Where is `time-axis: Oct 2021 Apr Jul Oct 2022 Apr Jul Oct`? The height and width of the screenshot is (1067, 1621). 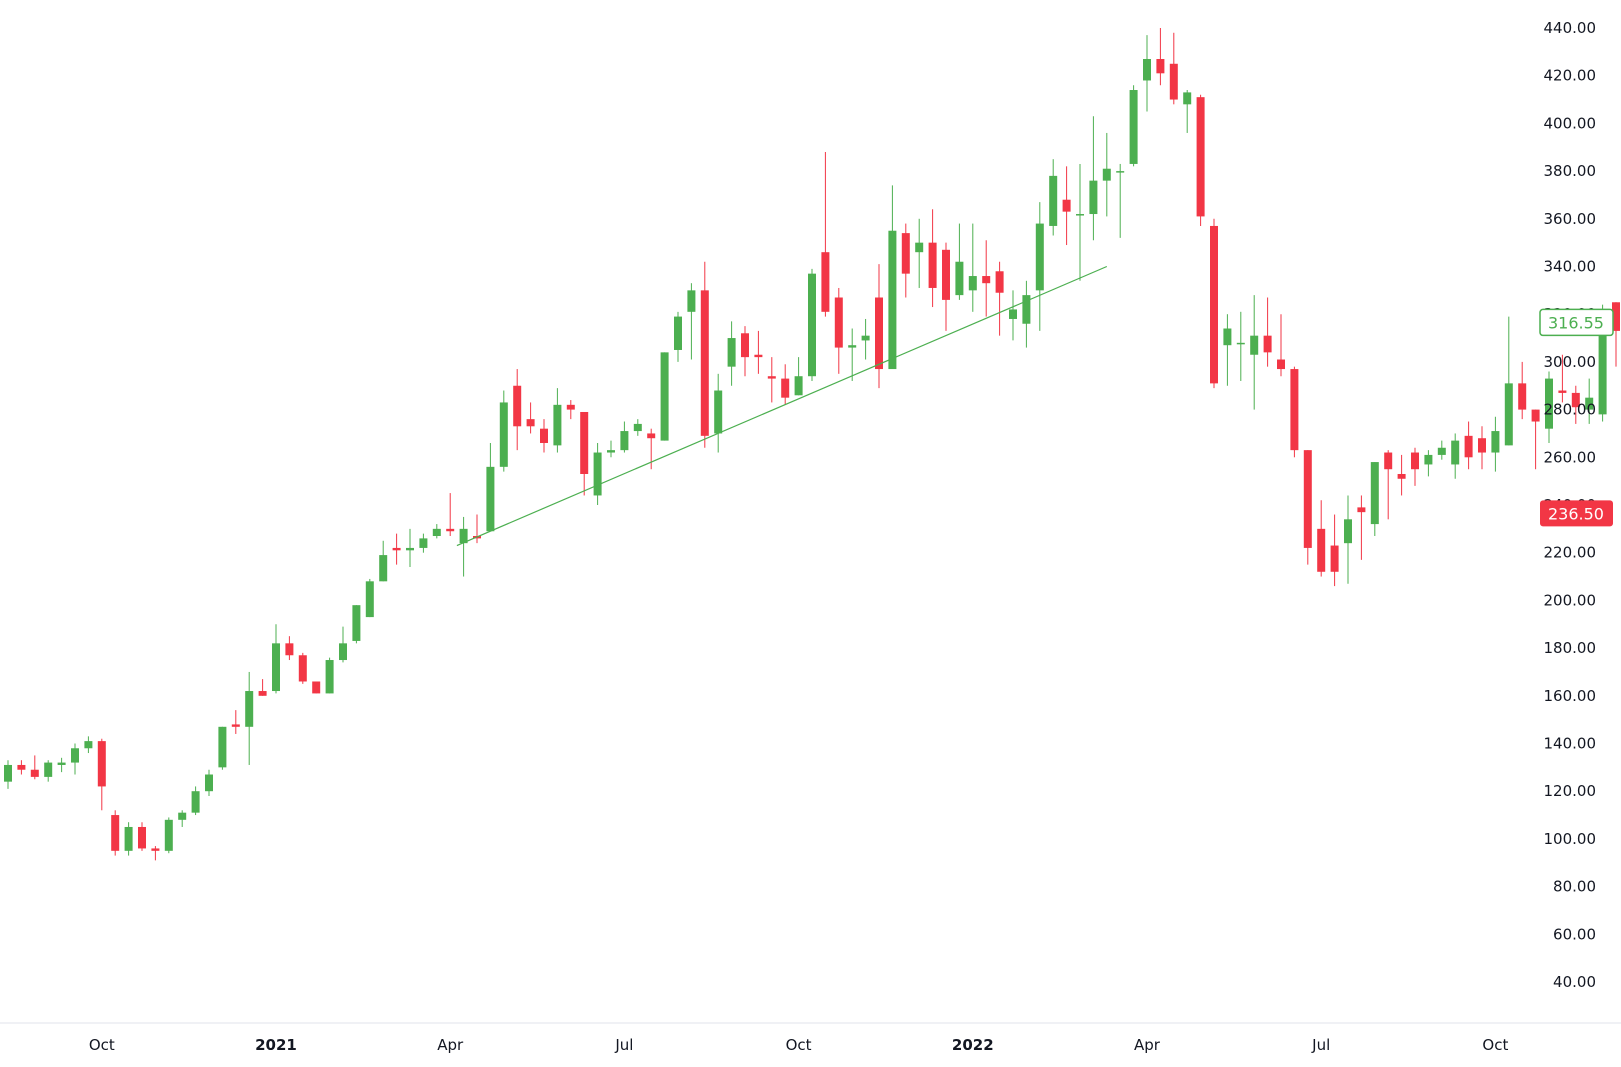
time-axis: Oct 2021 Apr Jul Oct 2022 Apr Jul Oct is located at coordinates (799, 1045).